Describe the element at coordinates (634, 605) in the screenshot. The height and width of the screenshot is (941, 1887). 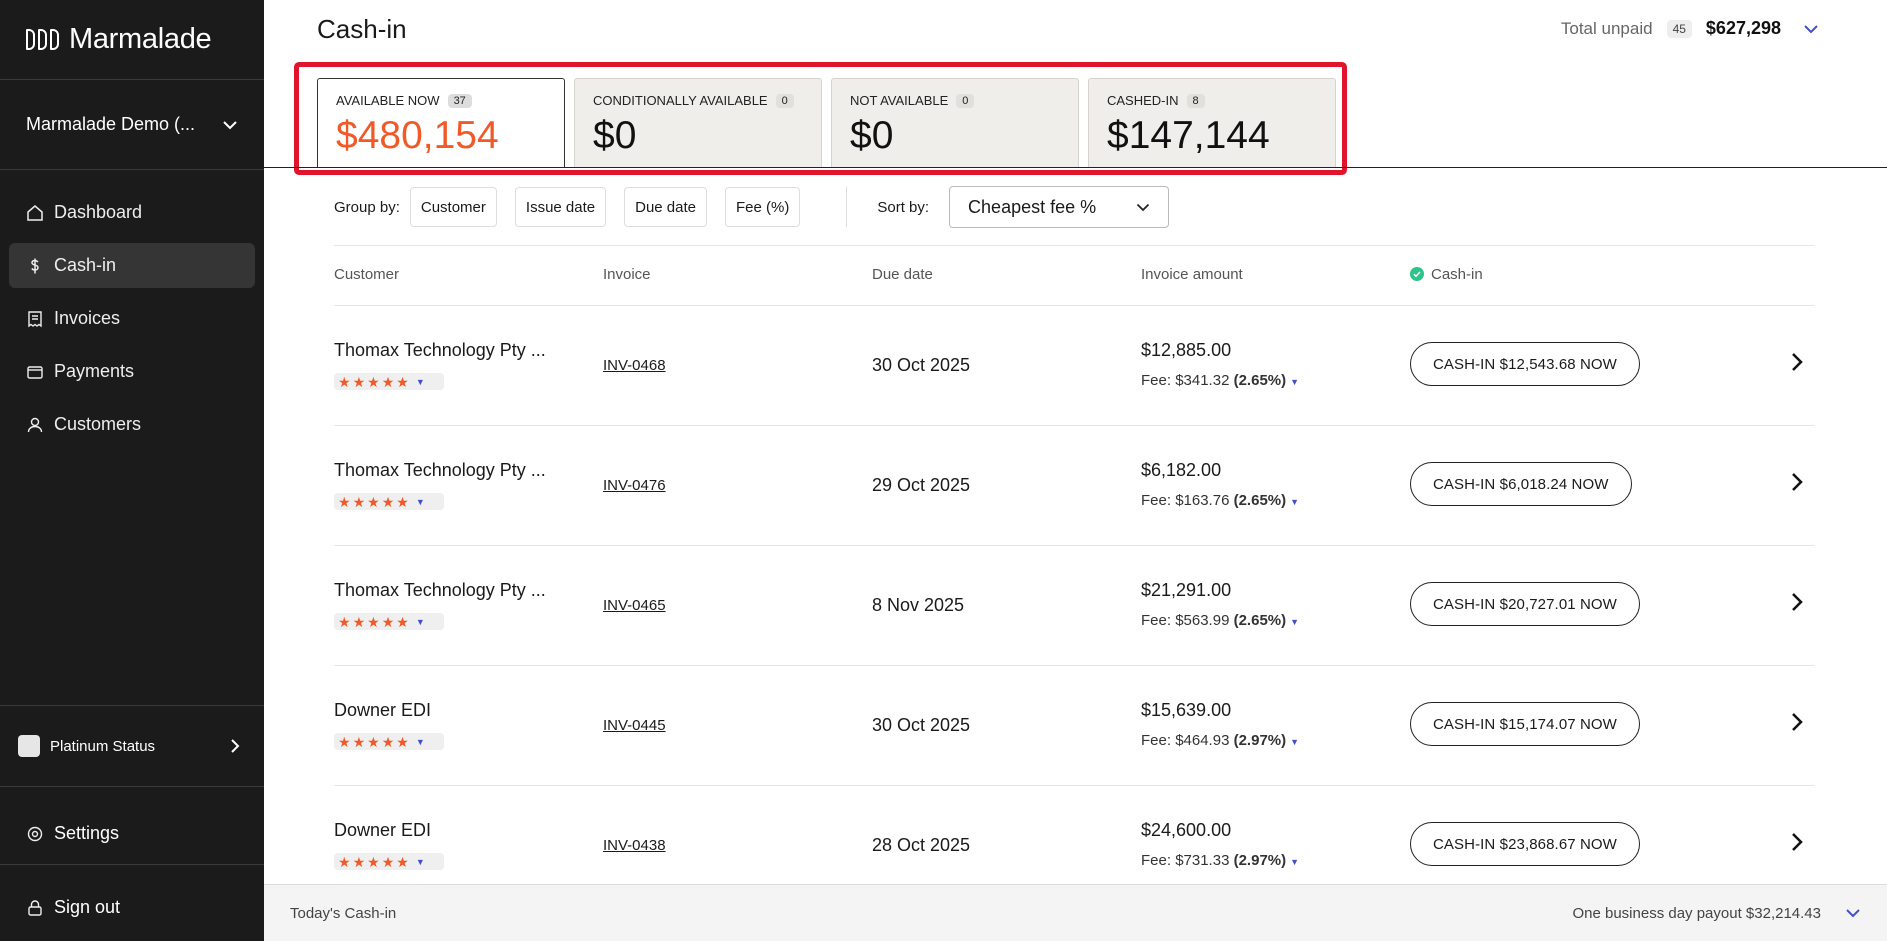
I see `invoice-link: INV-0465` at that location.